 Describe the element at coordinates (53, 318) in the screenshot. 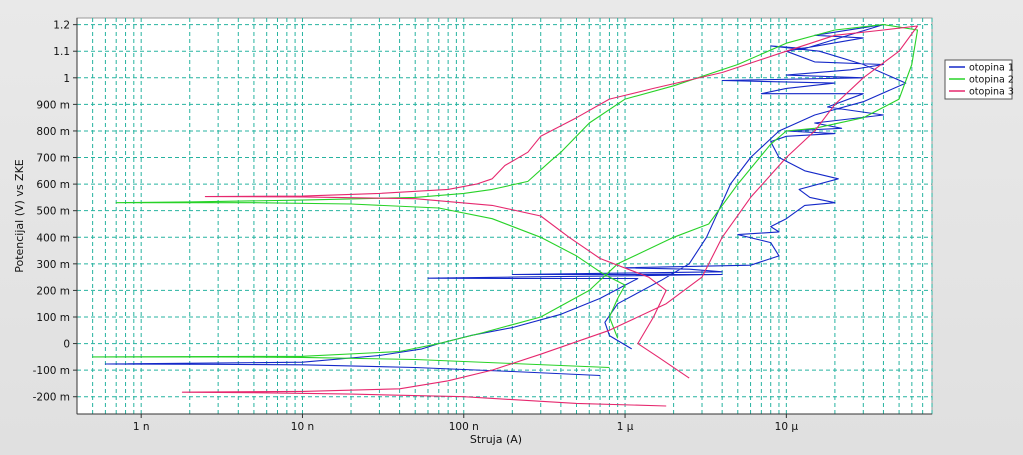

I see `y-tick-label: 100 m` at that location.